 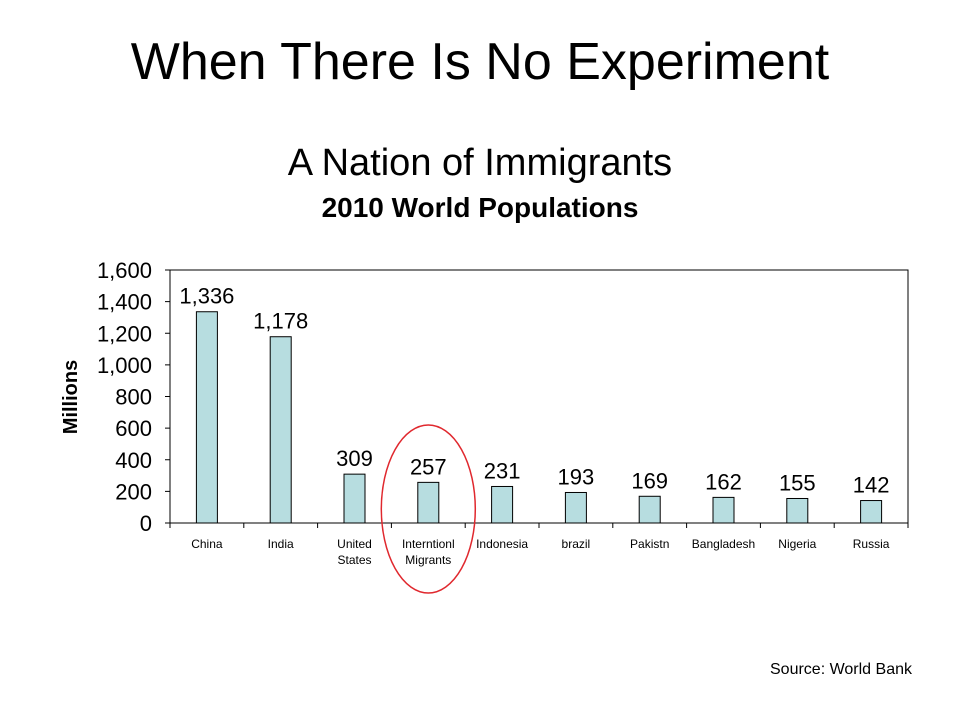 I want to click on y-tick-label: 800, so click(x=133, y=397).